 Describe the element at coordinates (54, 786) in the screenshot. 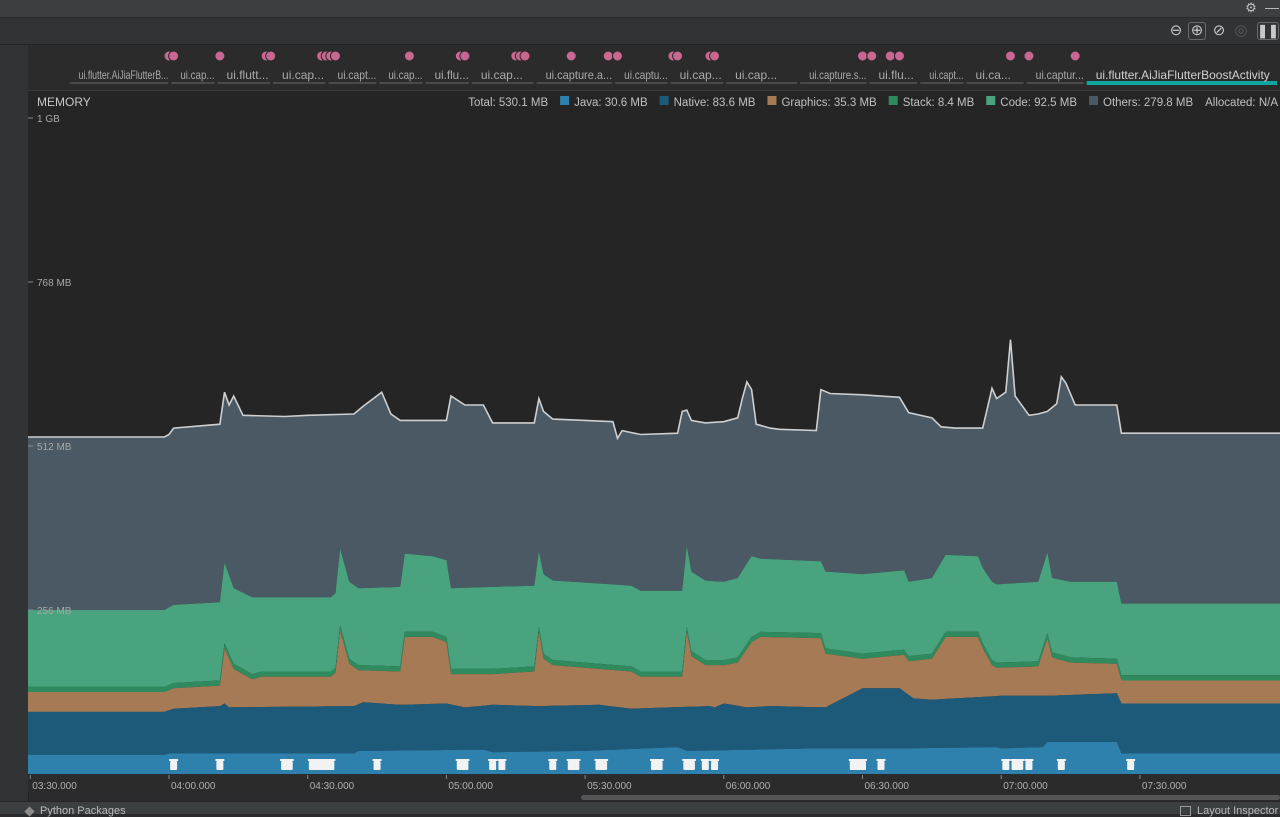

I see `x-tick-label: 03:30.000` at that location.